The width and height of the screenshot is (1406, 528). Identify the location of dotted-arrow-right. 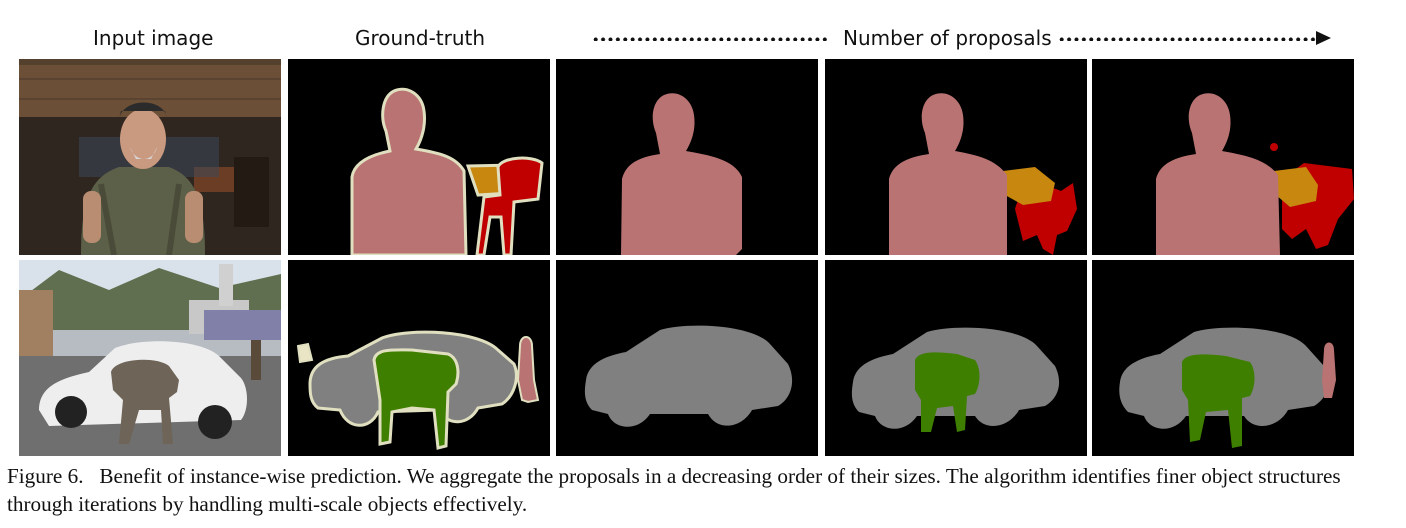
(1187, 39).